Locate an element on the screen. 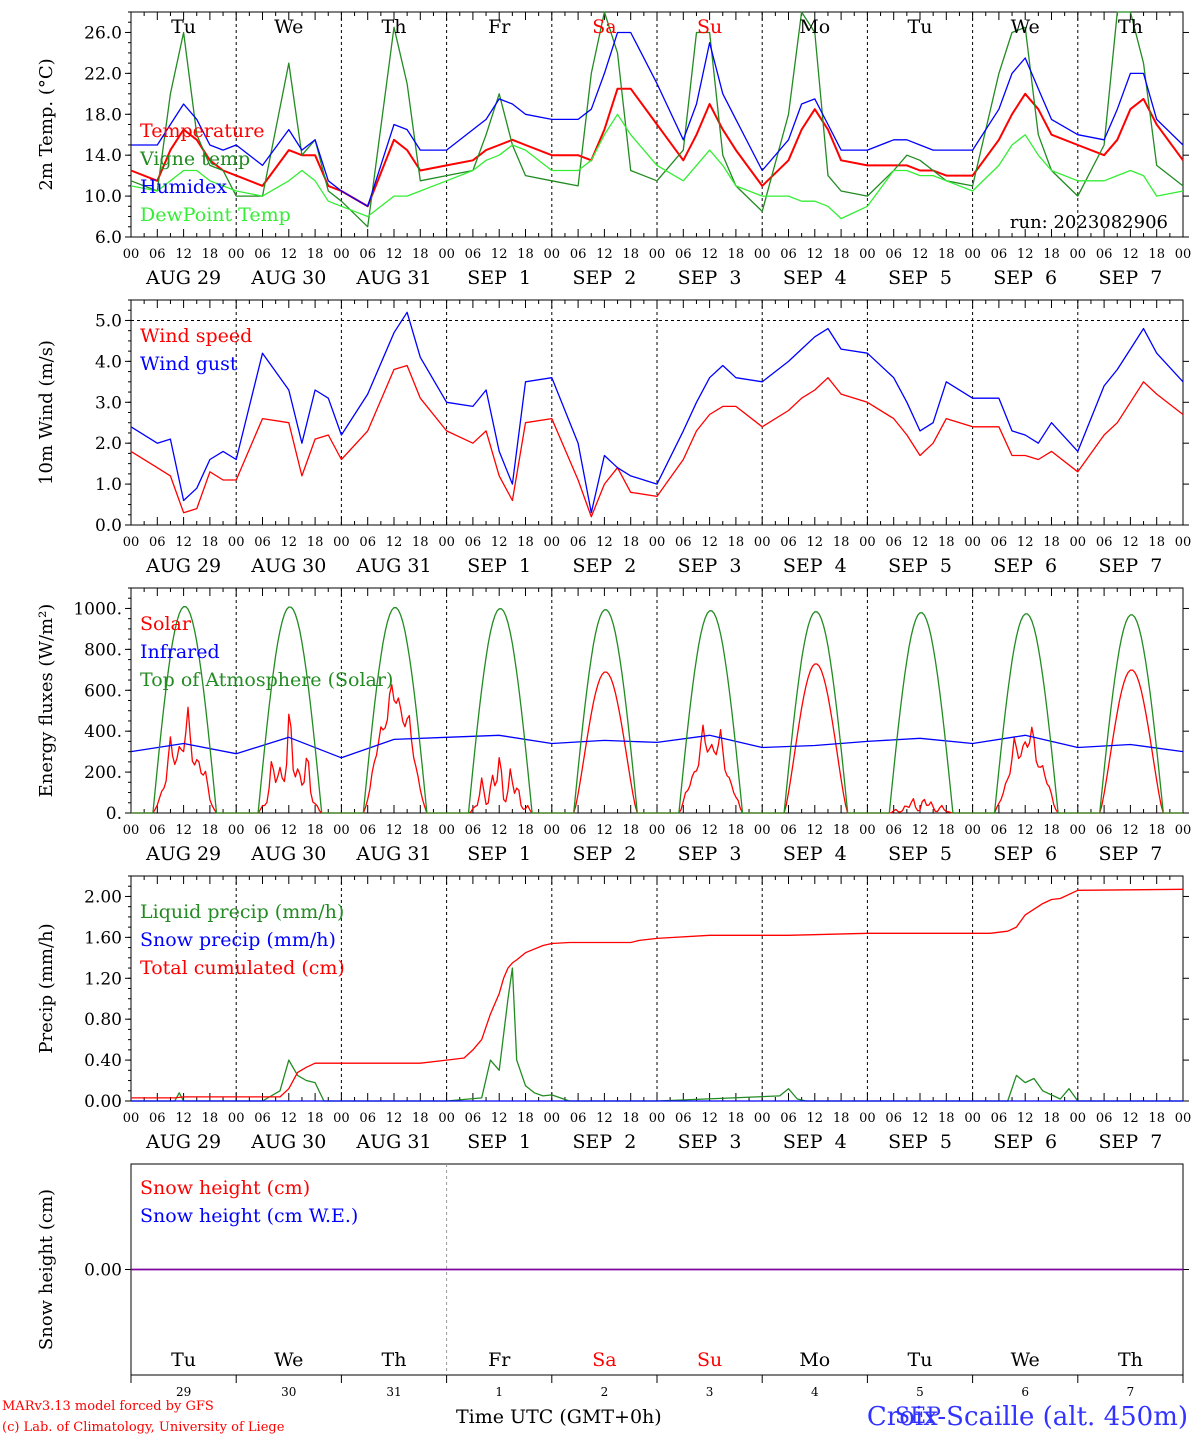 The height and width of the screenshot is (1440, 1194). station-name: Croix-Scaille (alt. 450m) is located at coordinates (1027, 1417).